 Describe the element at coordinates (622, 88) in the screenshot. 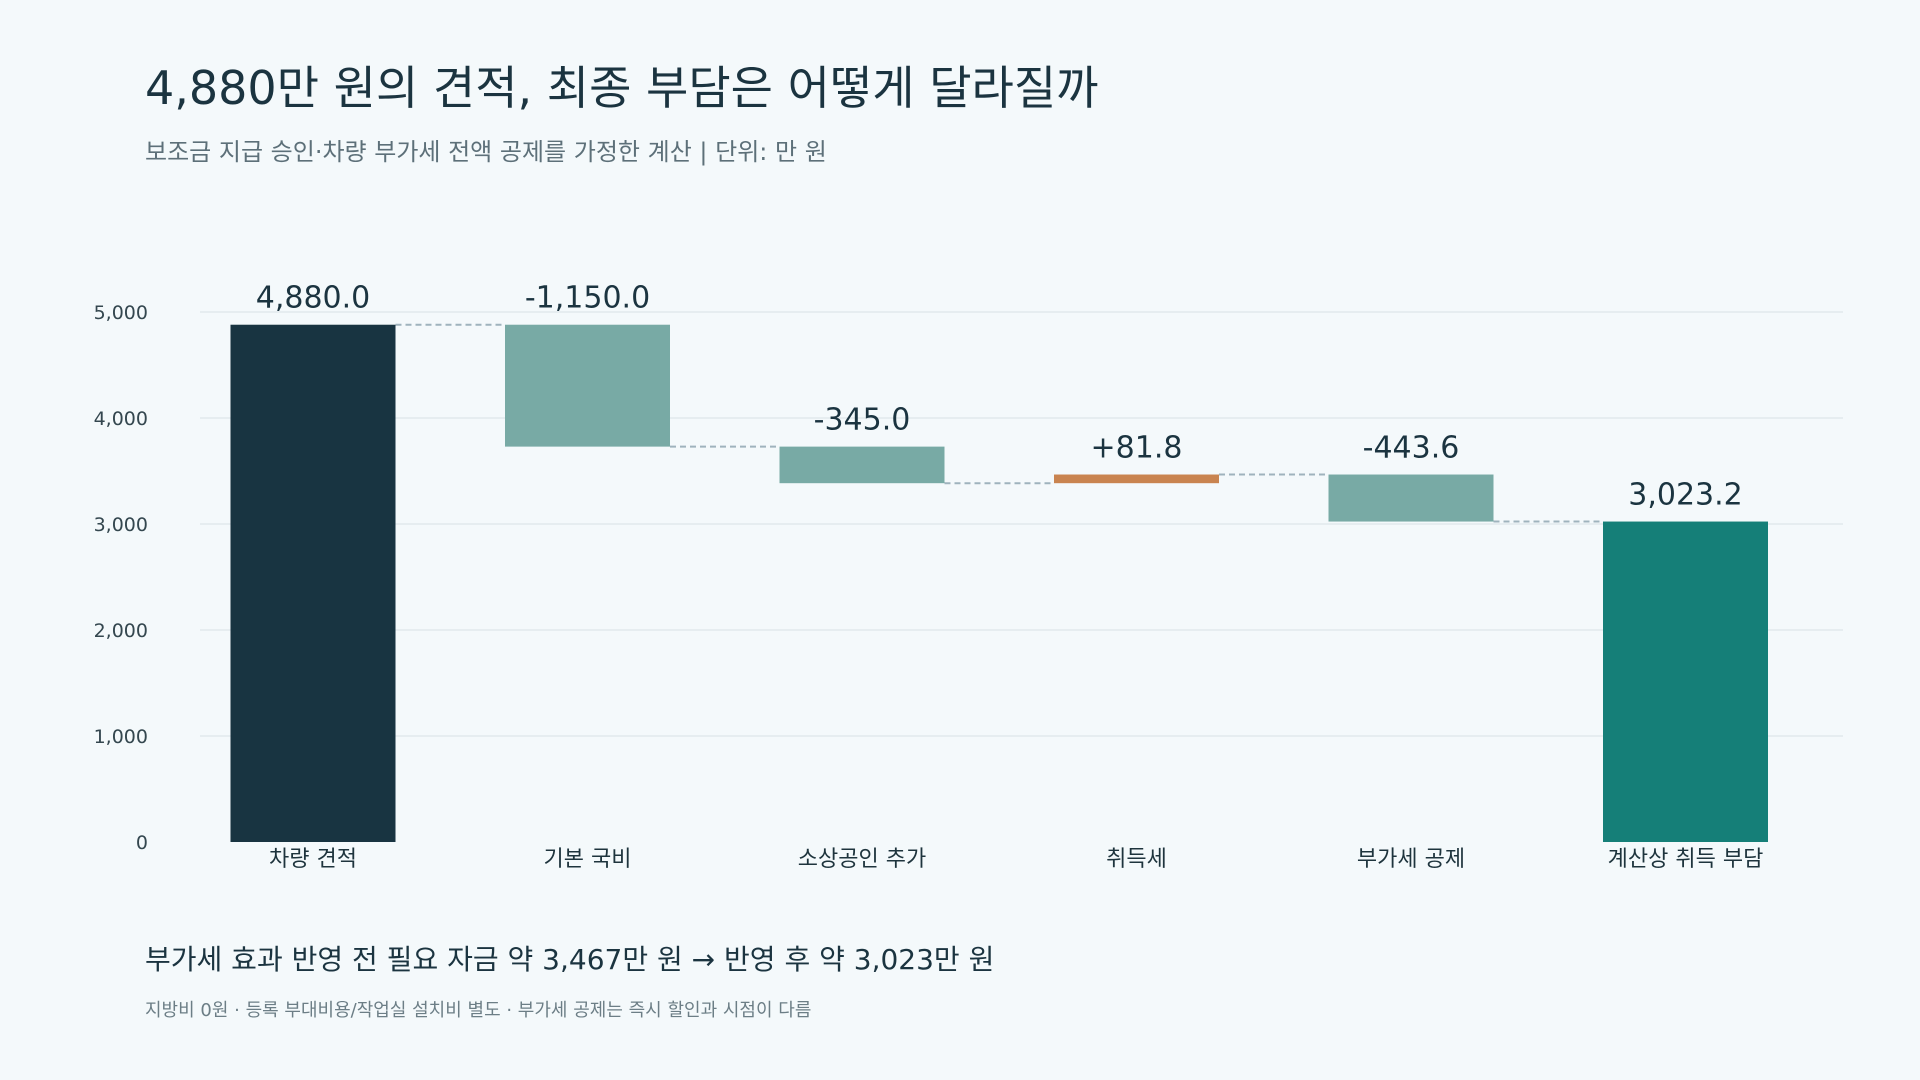

I see `chart-title: 4,880만 원의 견적, 최종 부담은 어떻게 달라질까` at that location.